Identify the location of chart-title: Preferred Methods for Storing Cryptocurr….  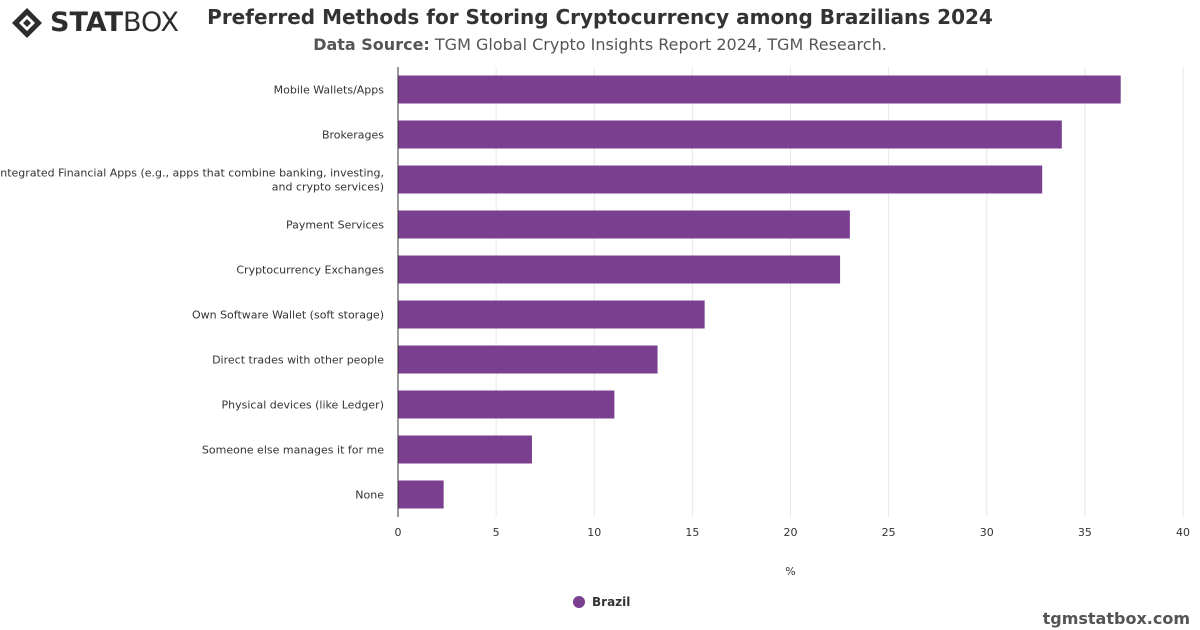
(600, 17).